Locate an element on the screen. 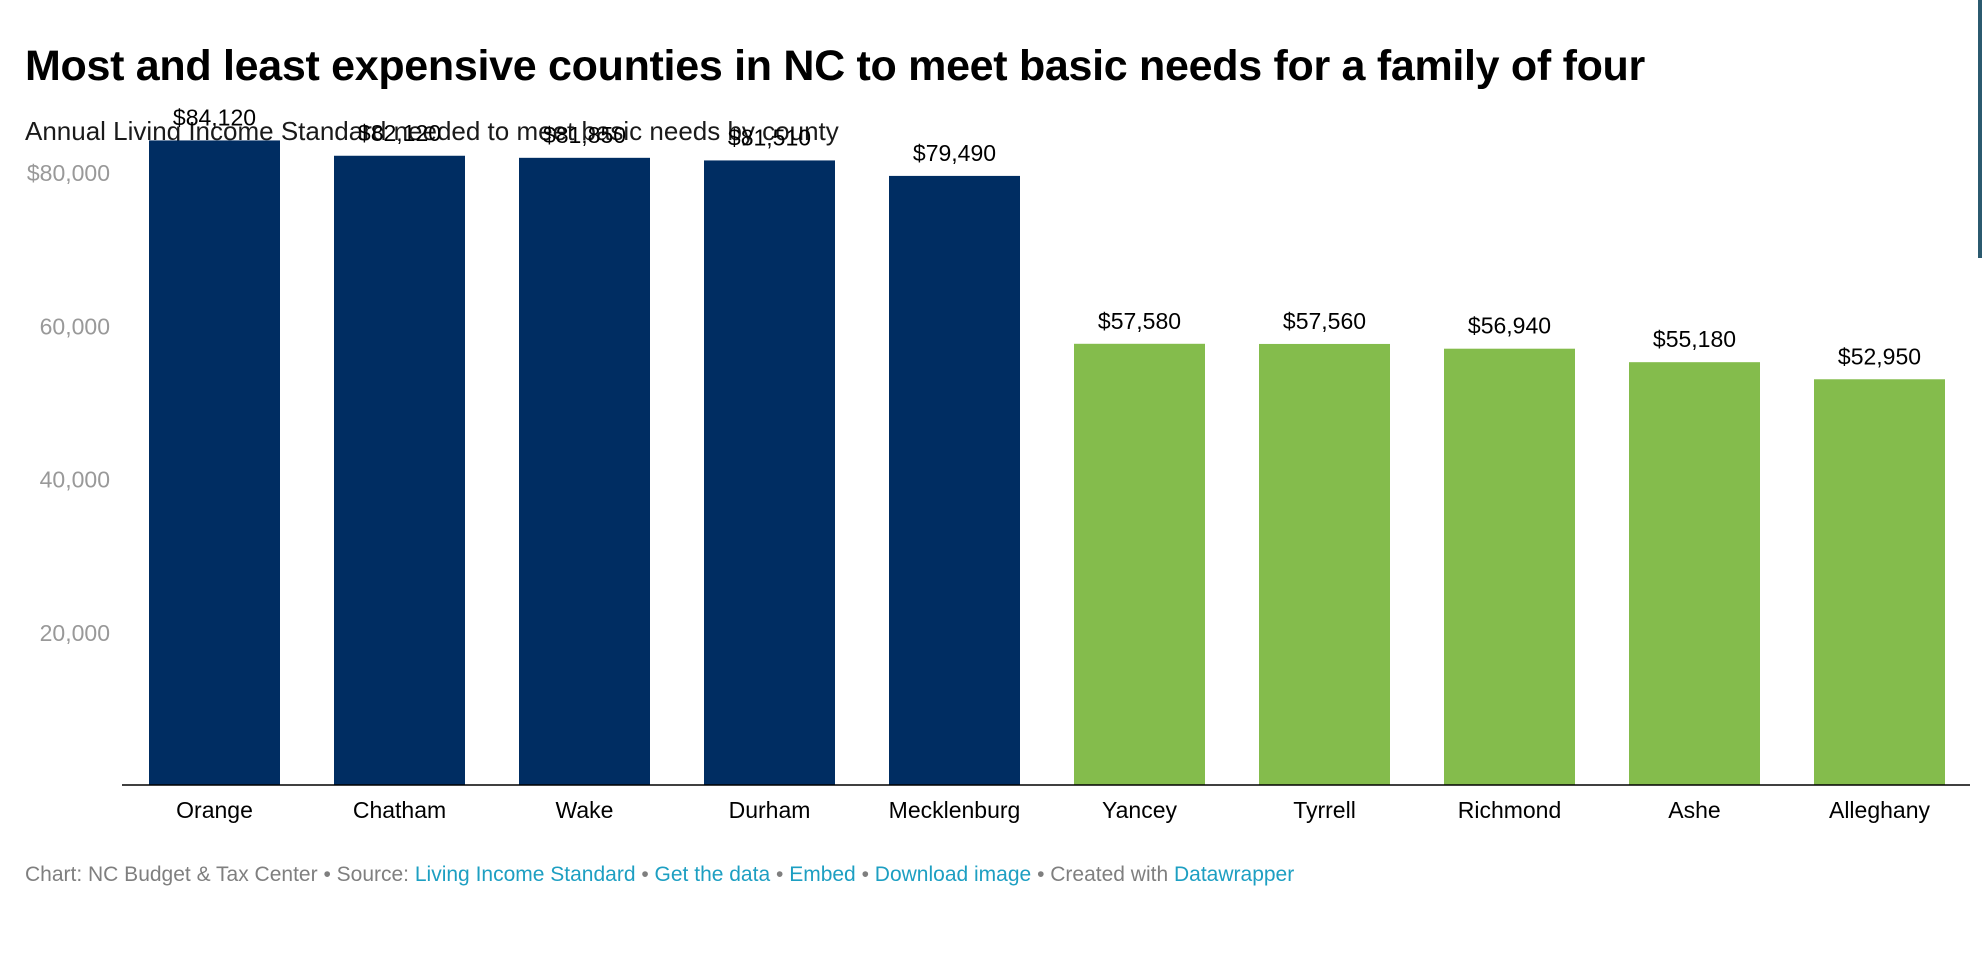 This screenshot has height=954, width=1982. value-label: $57,560 is located at coordinates (1324, 321).